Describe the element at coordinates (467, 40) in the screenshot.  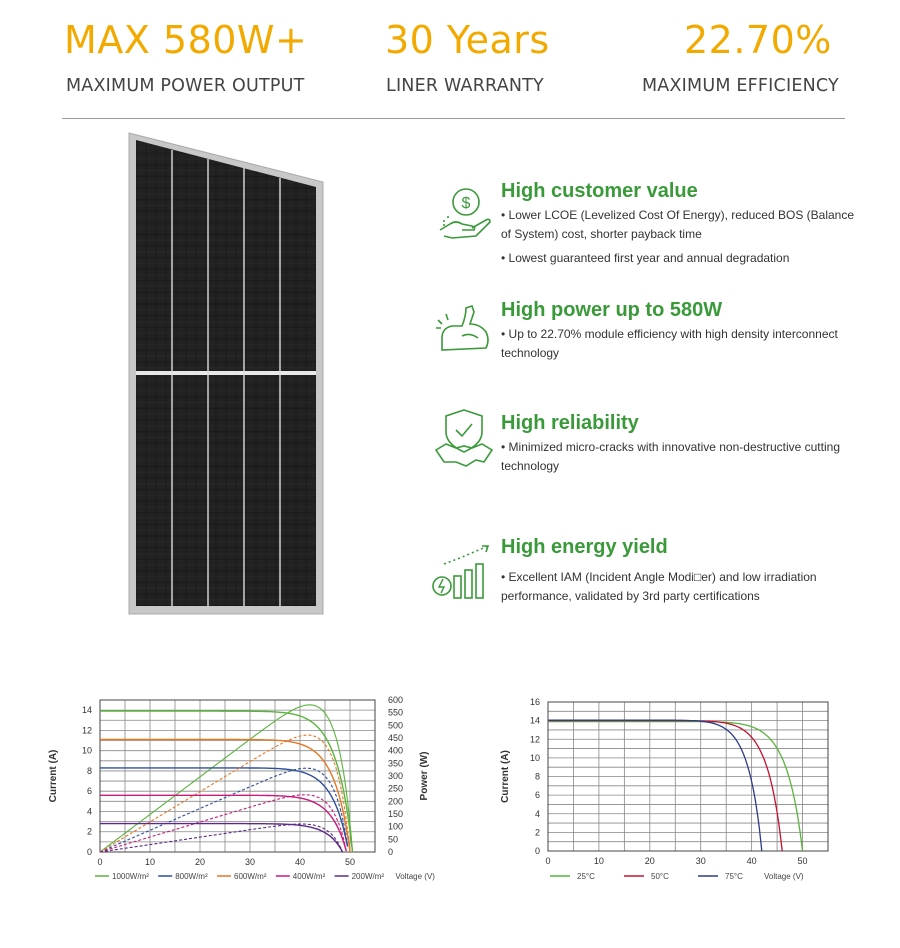
I see `warranty-value: 30 Years` at that location.